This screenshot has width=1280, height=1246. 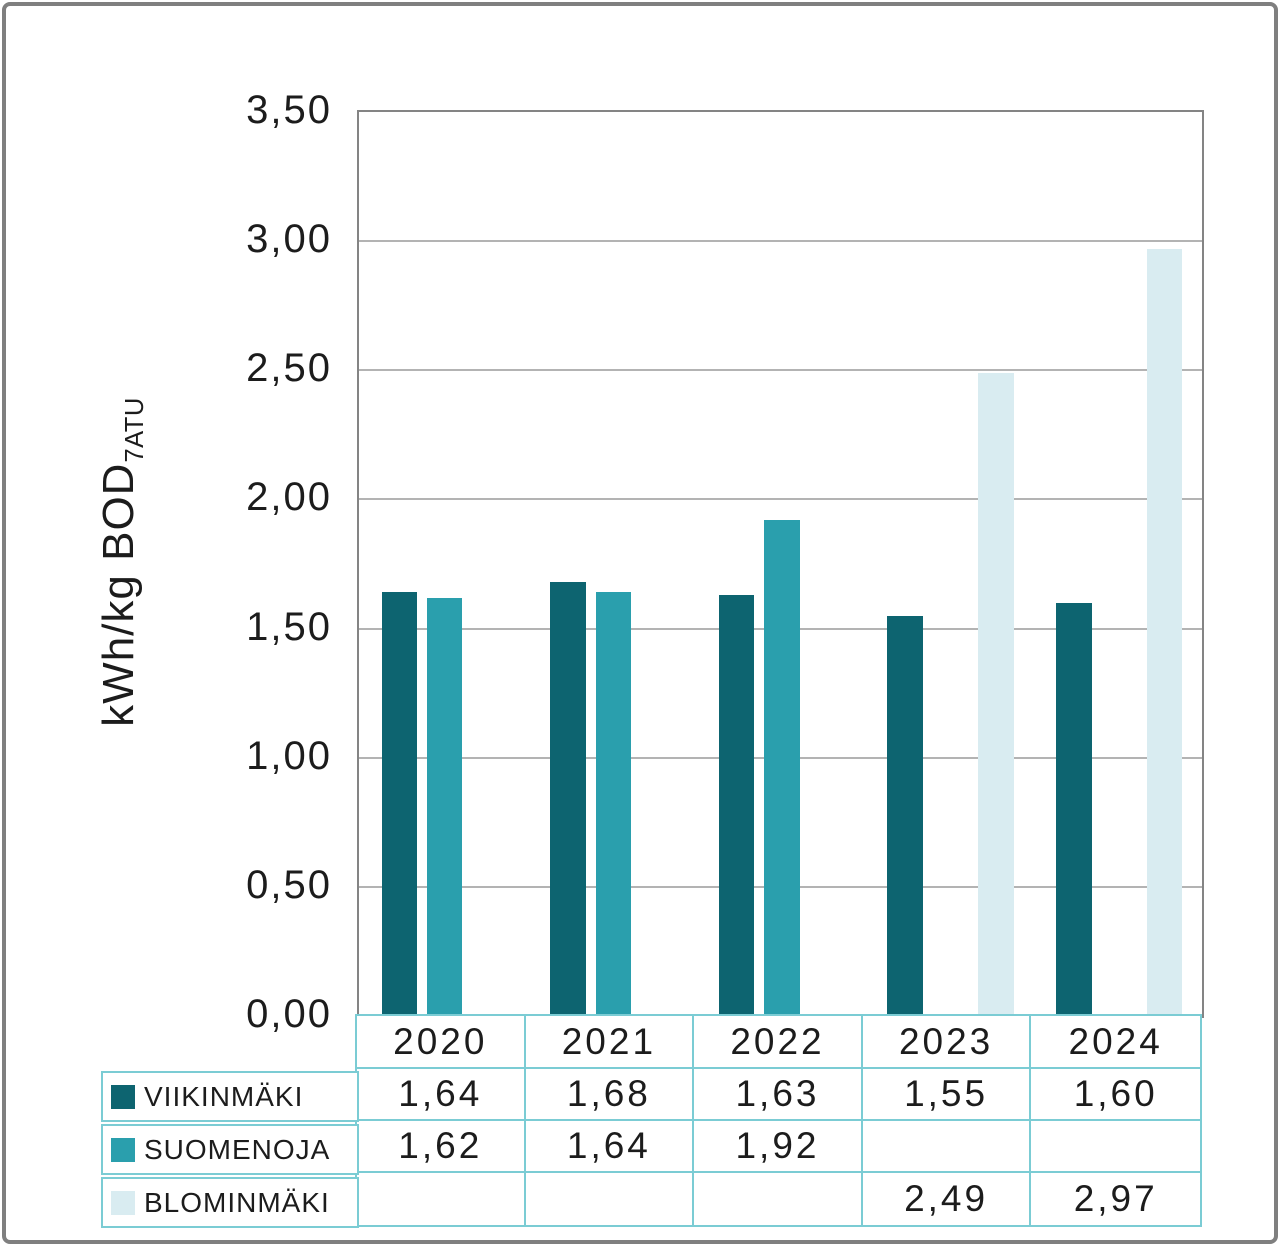 I want to click on value-blominmaki-2022, so click(x=778, y=1199).